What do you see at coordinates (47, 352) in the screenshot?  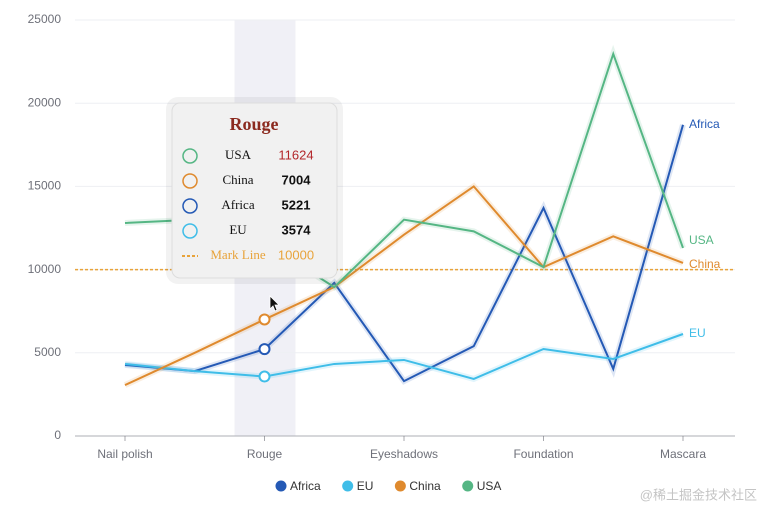 I see `y-tick-label: 5000` at bounding box center [47, 352].